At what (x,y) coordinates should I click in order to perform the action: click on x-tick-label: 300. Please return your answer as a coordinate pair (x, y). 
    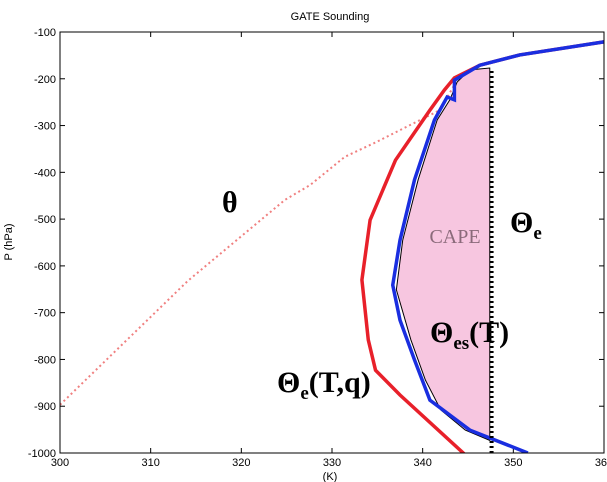
    Looking at the image, I should click on (60, 463).